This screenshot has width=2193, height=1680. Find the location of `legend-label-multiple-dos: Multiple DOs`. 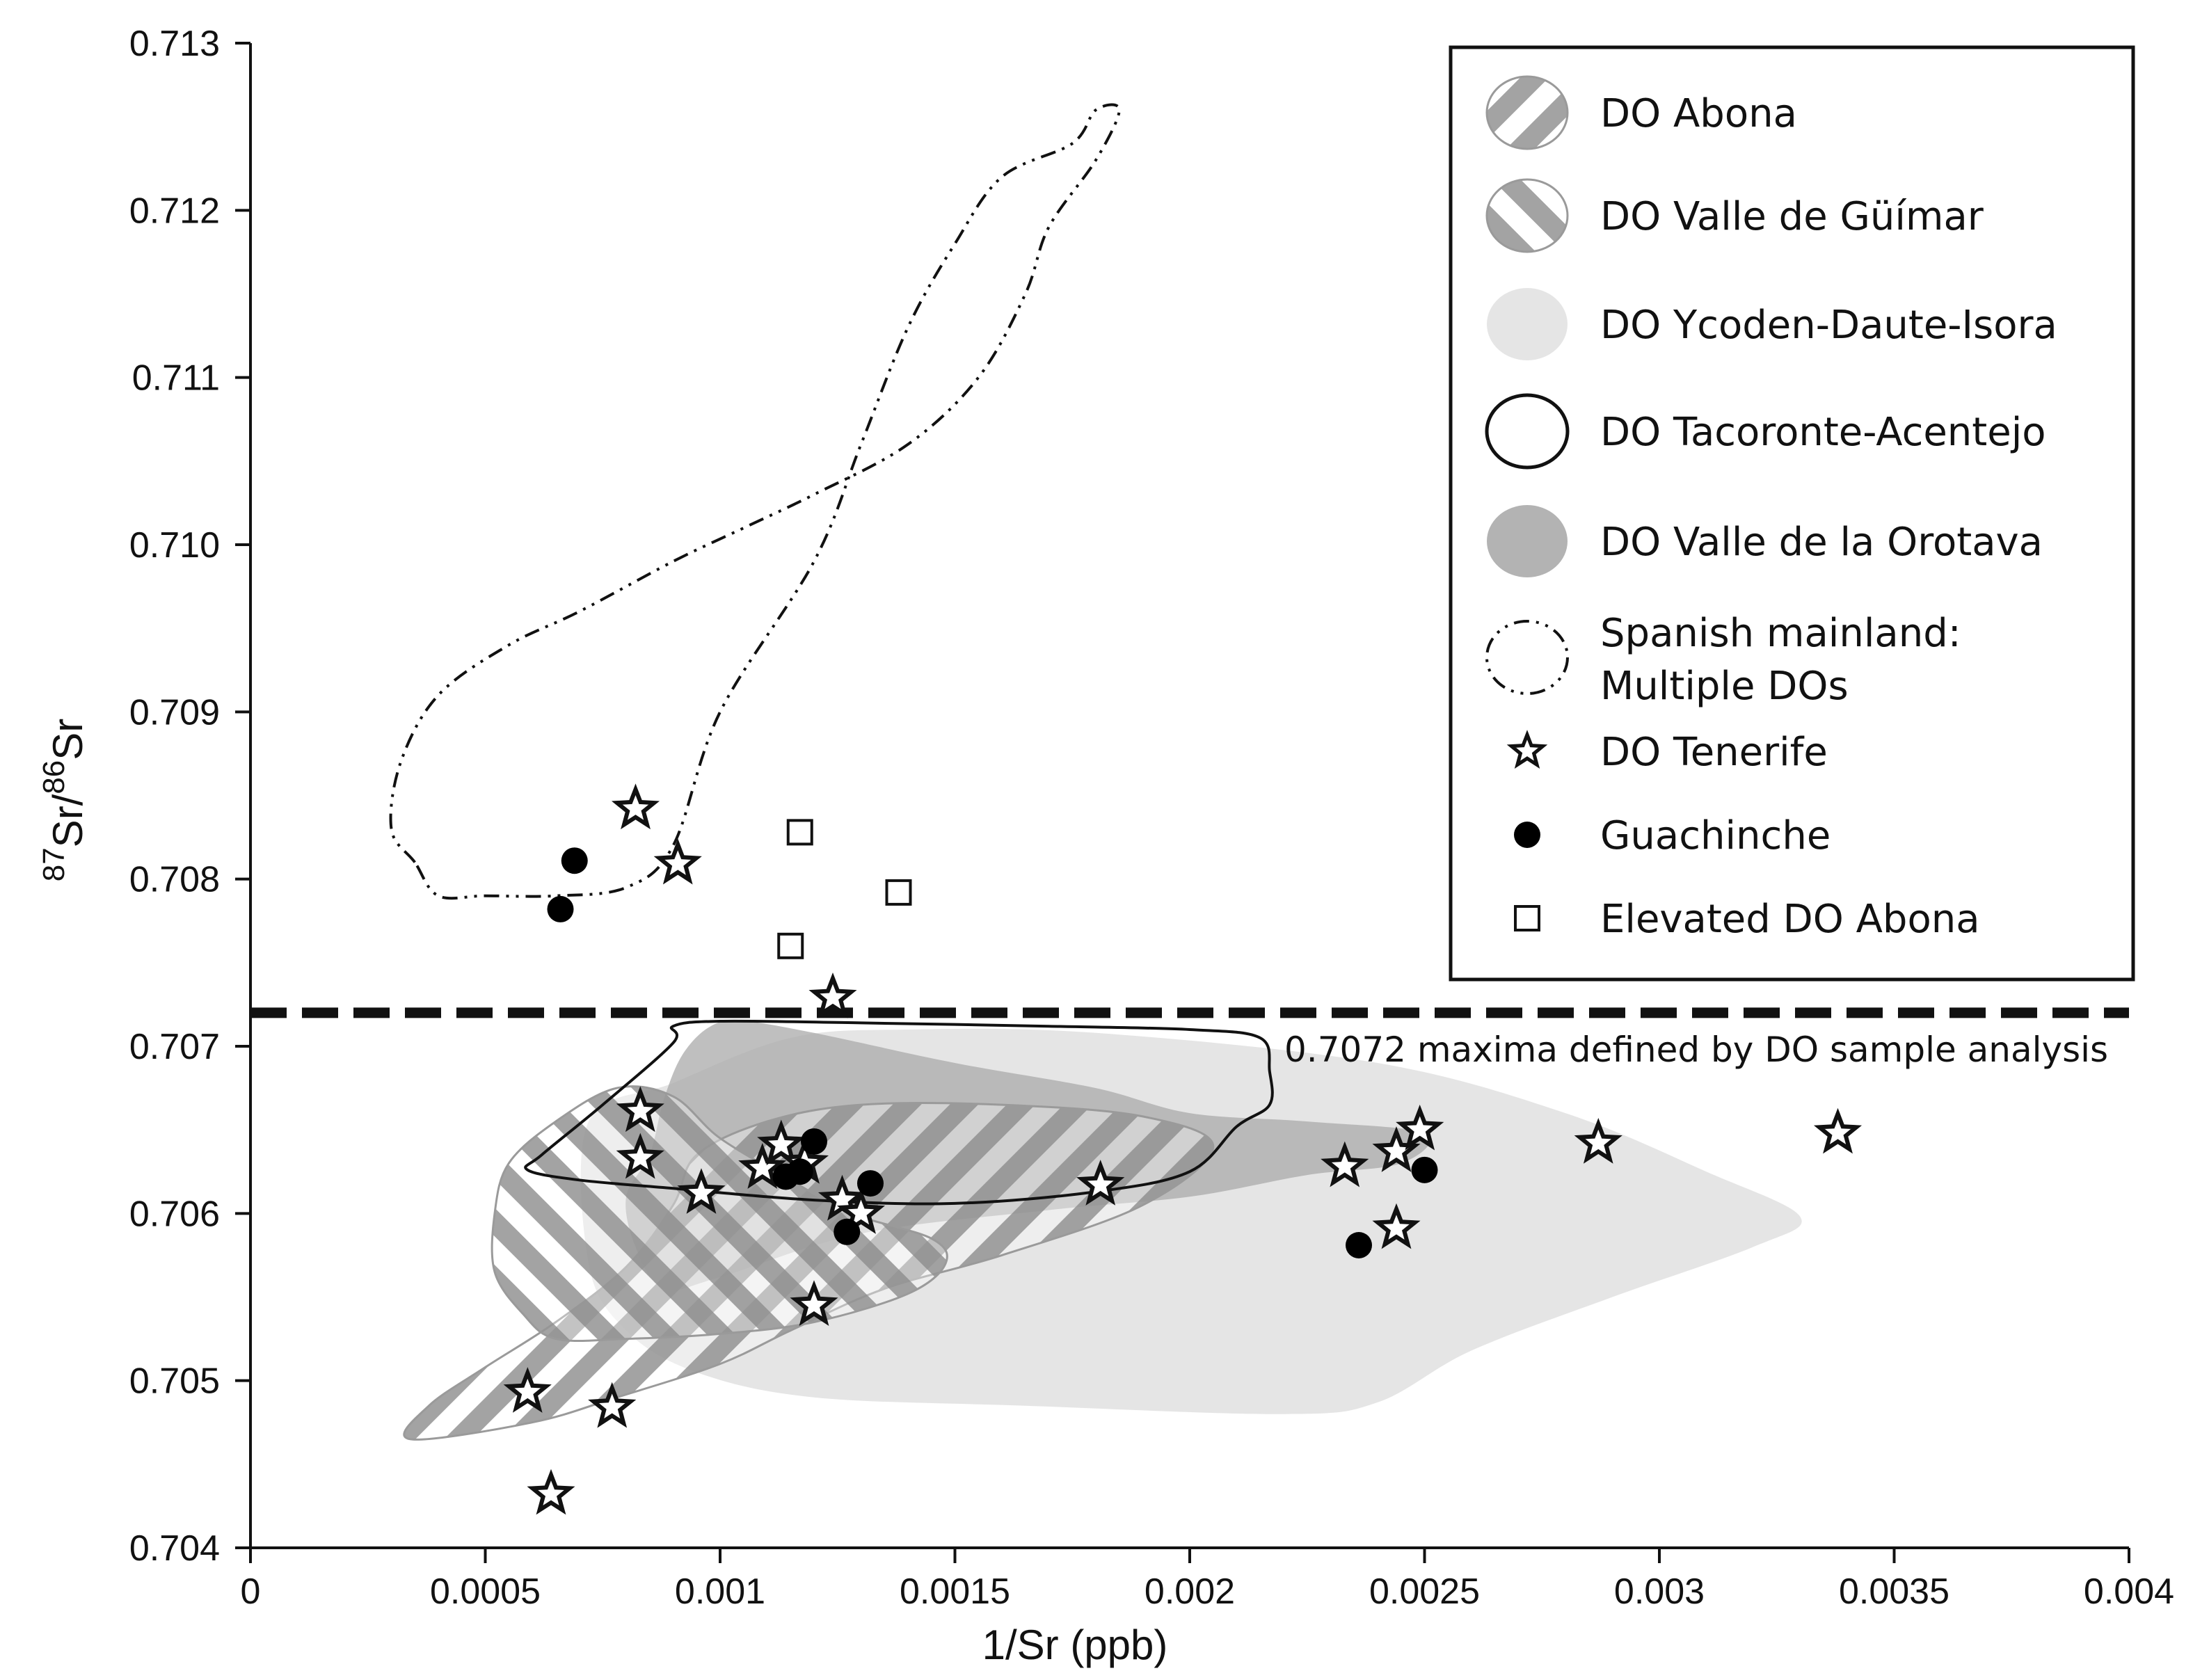

legend-label-multiple-dos: Multiple DOs is located at coordinates (1724, 686).